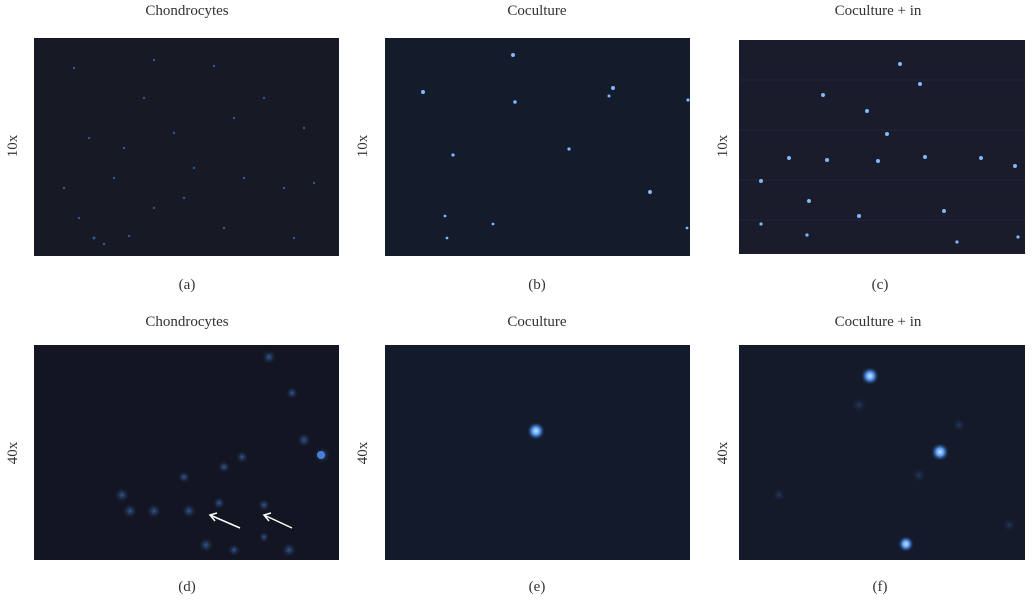 Image resolution: width=1033 pixels, height=601 pixels. Describe the element at coordinates (537, 452) in the screenshot. I see `panel-e-micrograph` at that location.